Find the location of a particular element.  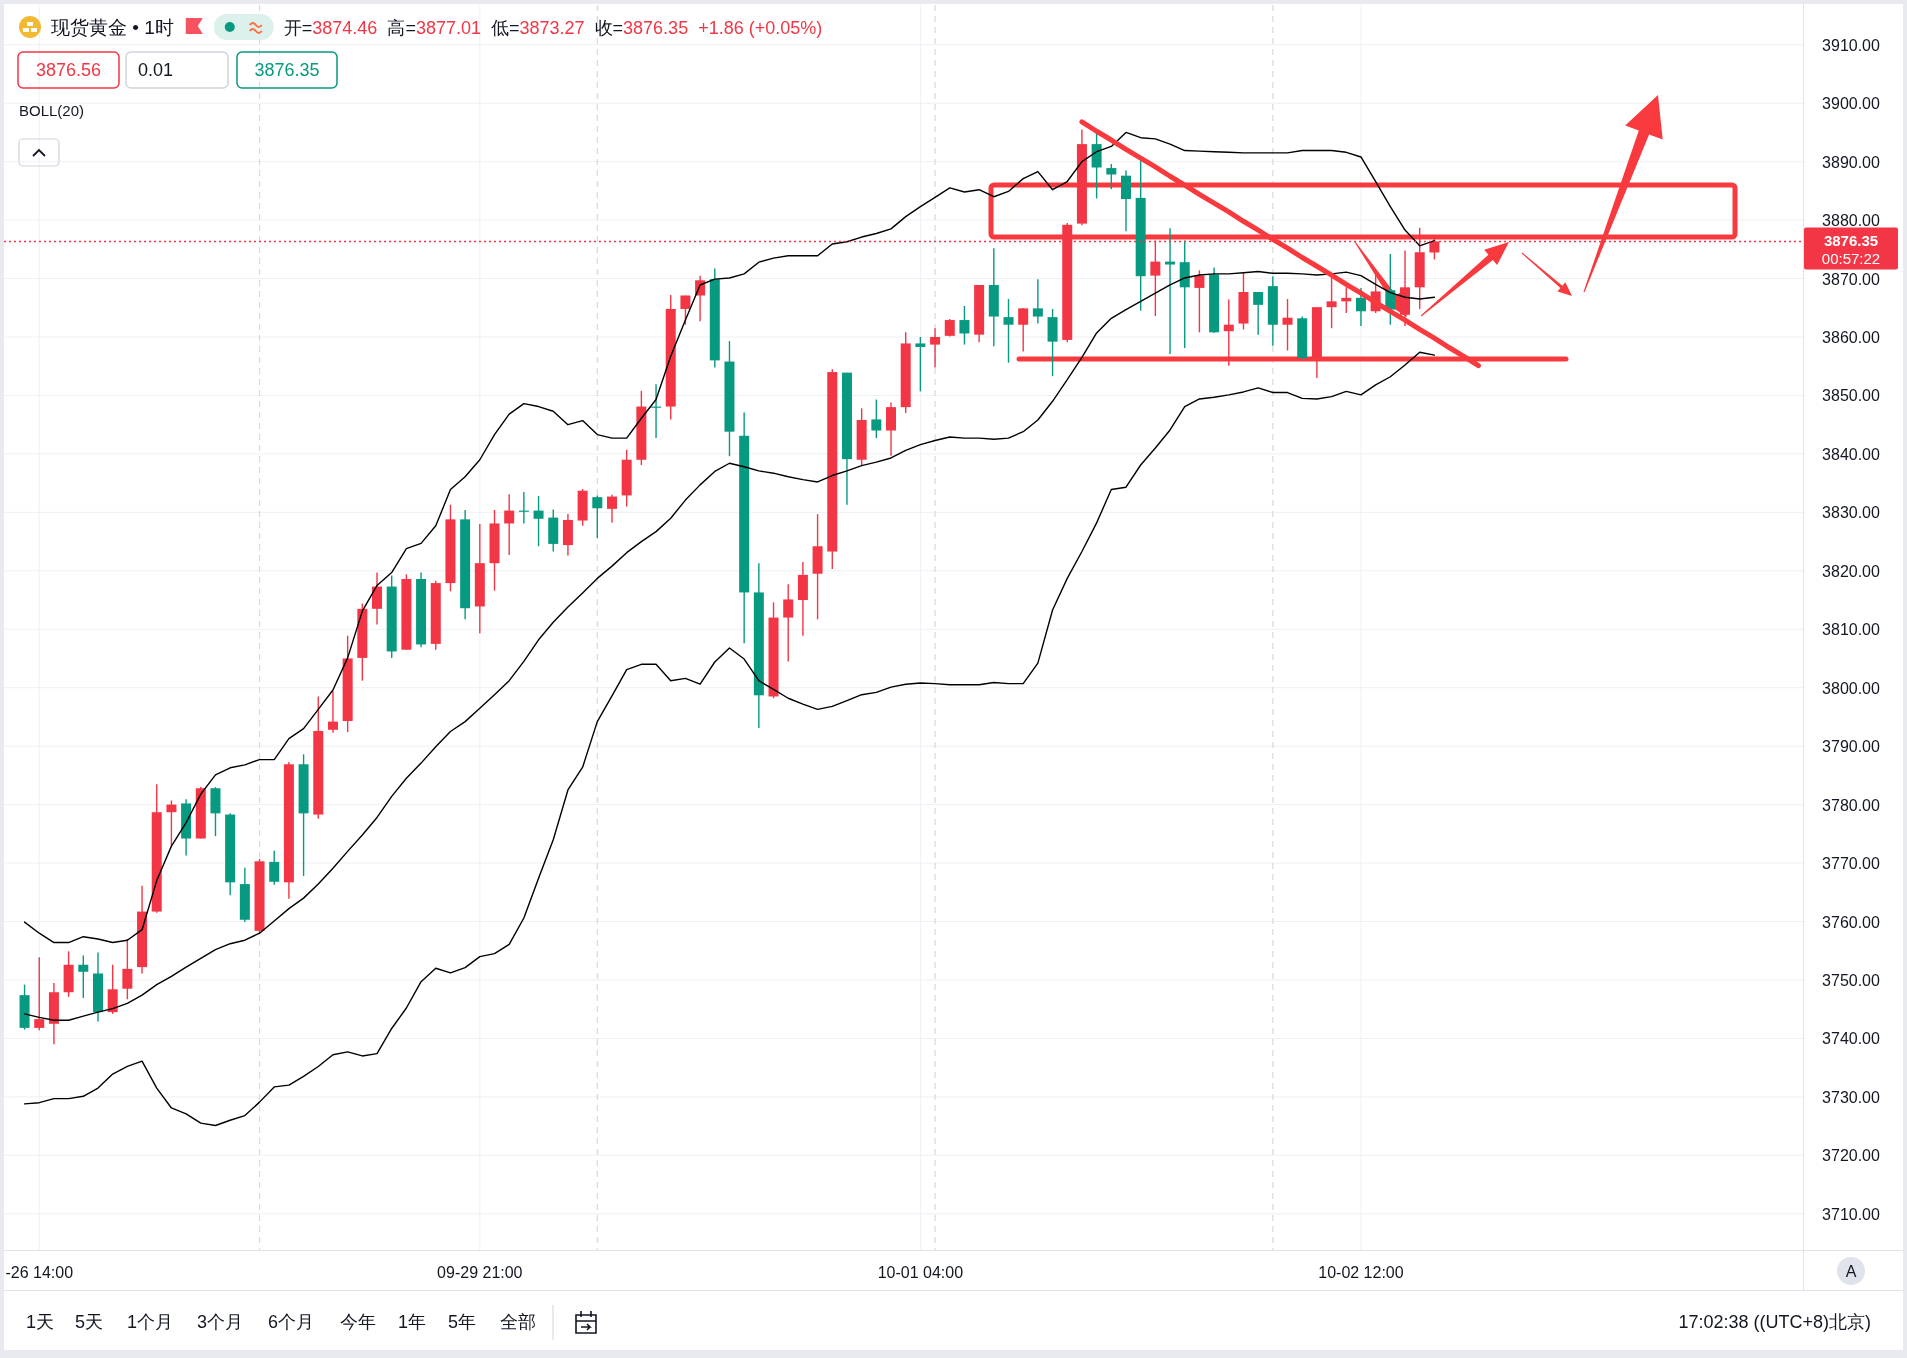

x-tick-label: 09-29 21:00 is located at coordinates (480, 1272).